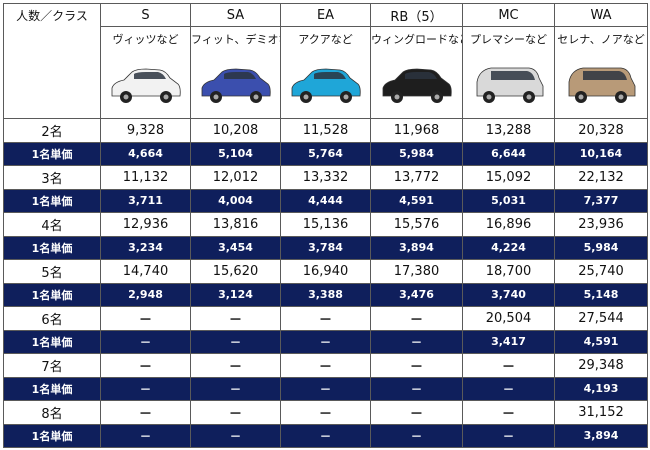  I want to click on group-price-row: 6名－－－－ 20,504 27,544, so click(325, 318).